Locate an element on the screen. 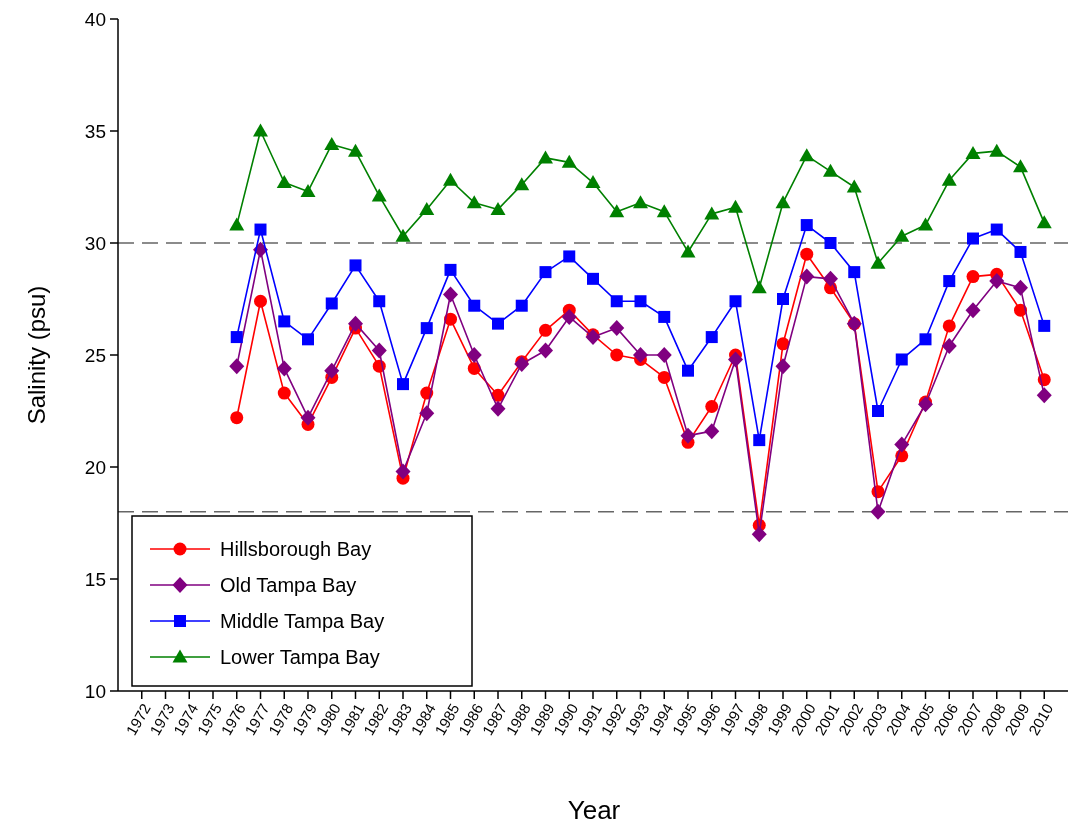 The image size is (1070, 829). y-tick-label: 30 is located at coordinates (95, 243).